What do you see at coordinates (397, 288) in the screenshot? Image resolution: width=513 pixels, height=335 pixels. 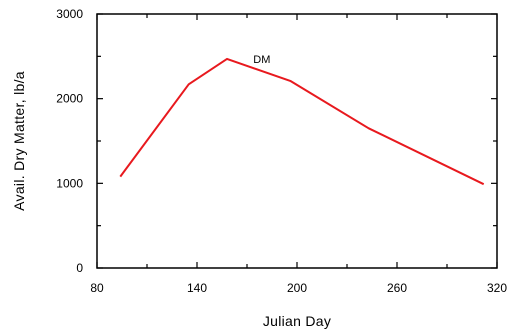 I see `x-tick-label: 260` at bounding box center [397, 288].